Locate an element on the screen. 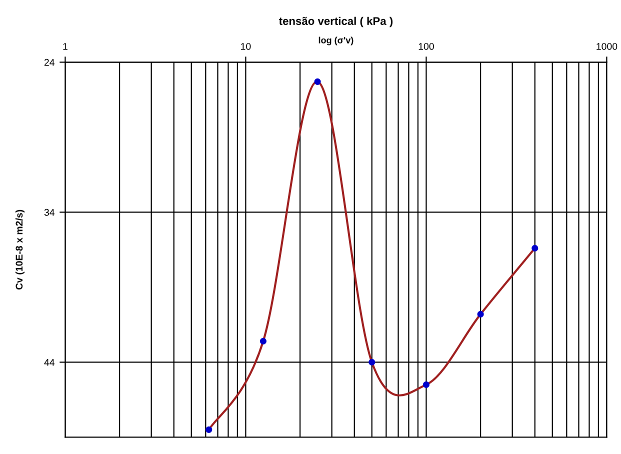 This screenshot has width=621, height=454. x-tick-label: 10 is located at coordinates (246, 46).